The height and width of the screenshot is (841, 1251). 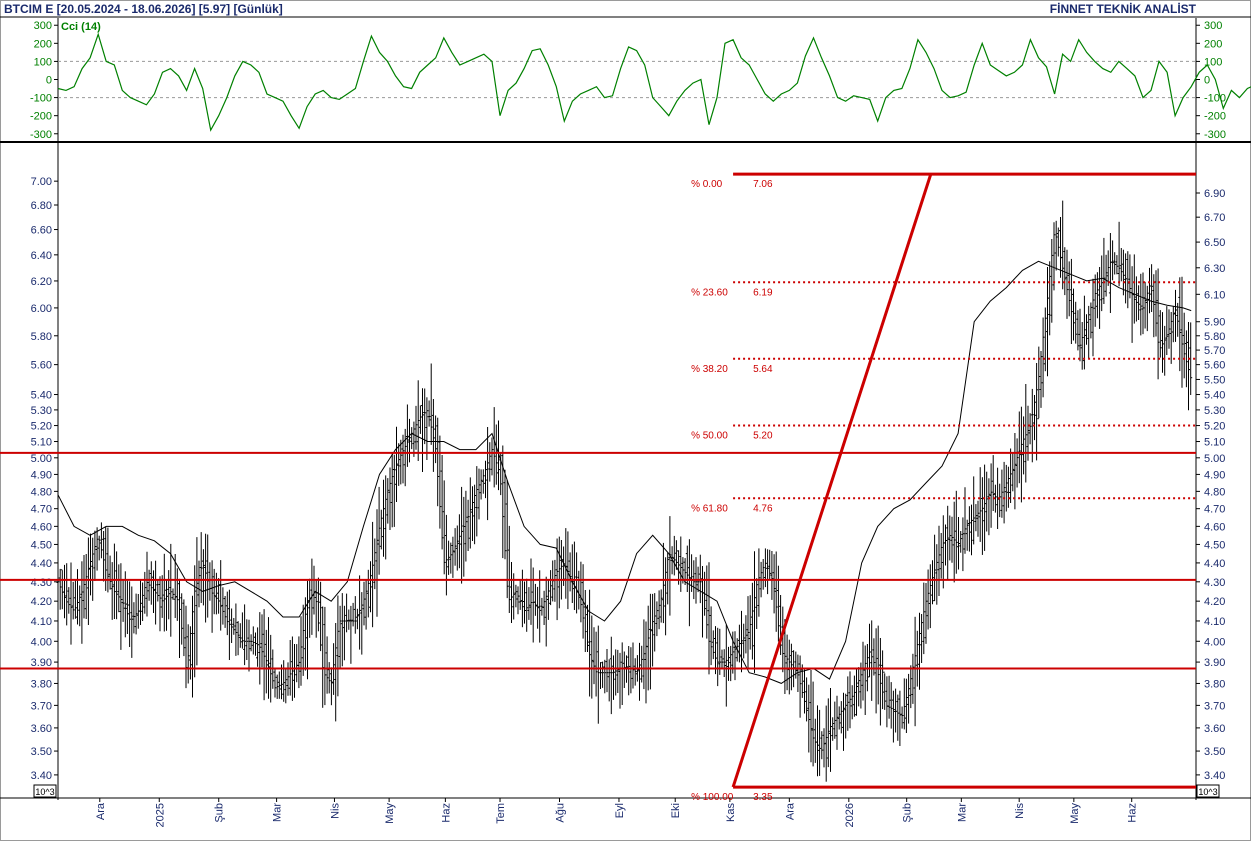 What do you see at coordinates (1214, 295) in the screenshot?
I see `price-tick-label-right: 6.10` at bounding box center [1214, 295].